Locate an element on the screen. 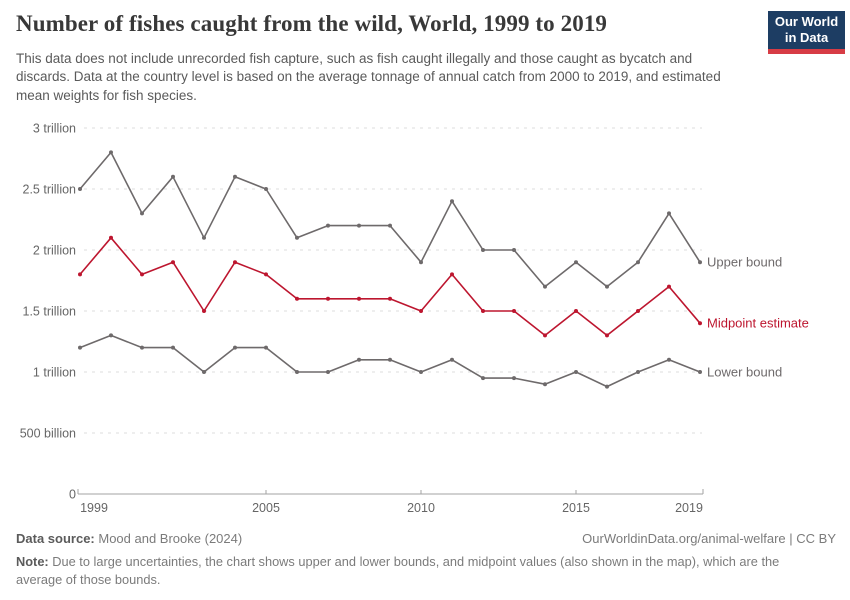 The image size is (850, 600). data-source-label: Data source: is located at coordinates (55, 538).